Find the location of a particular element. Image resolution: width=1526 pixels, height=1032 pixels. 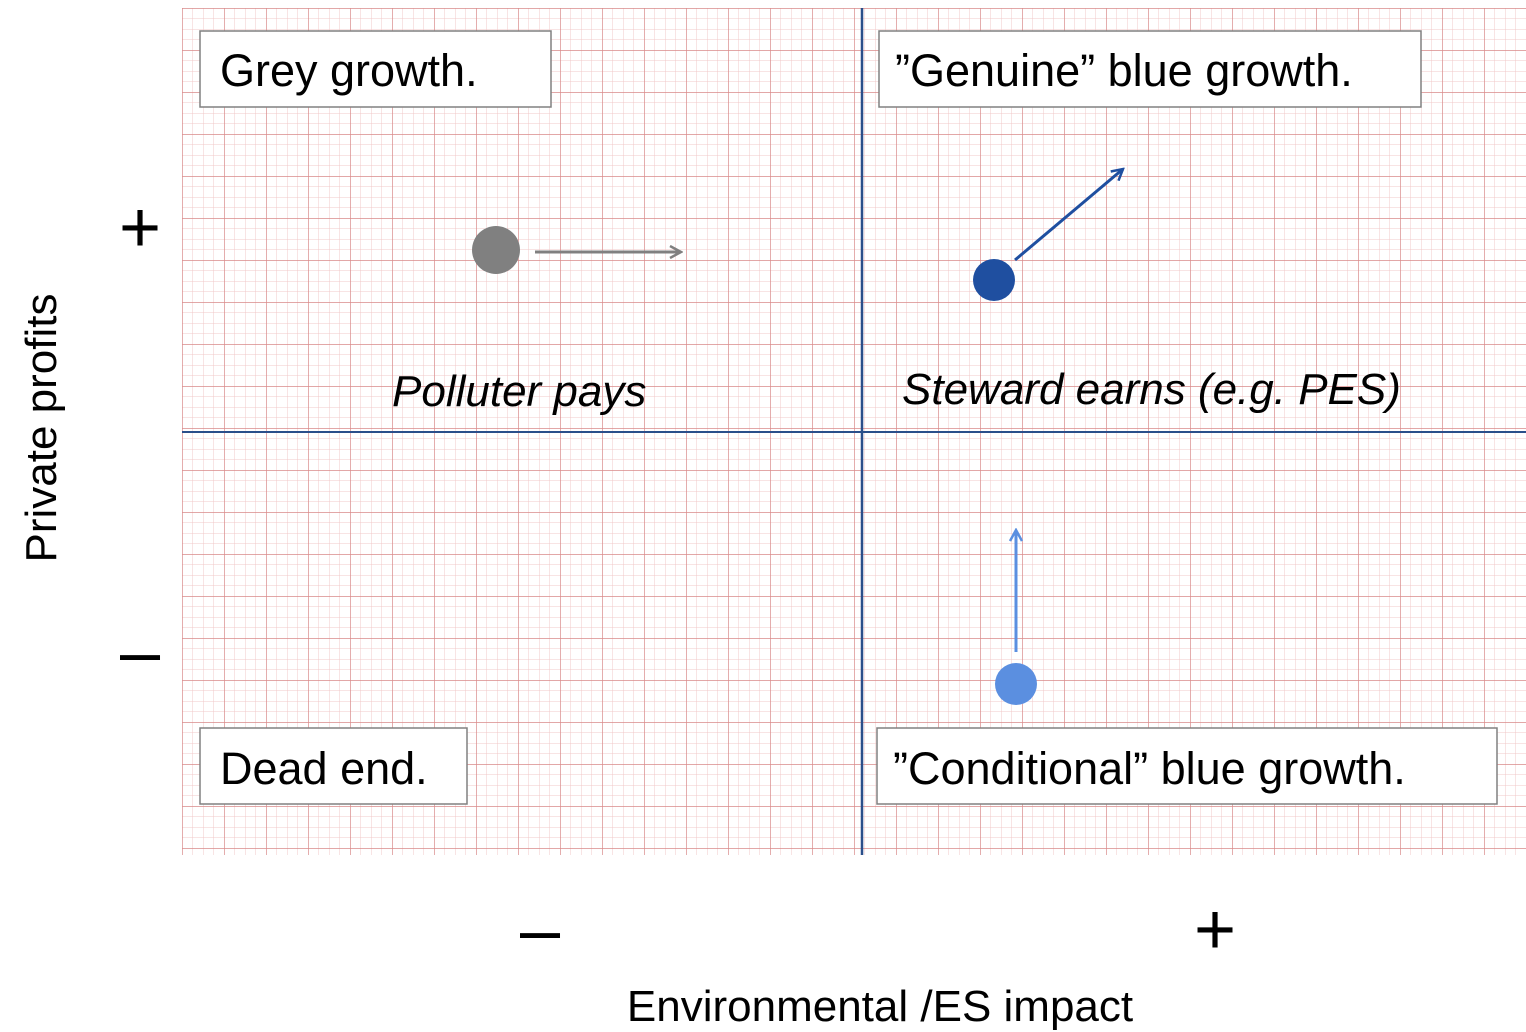

quadrant-label: ”Genuine” blue growth. is located at coordinates (1124, 70).